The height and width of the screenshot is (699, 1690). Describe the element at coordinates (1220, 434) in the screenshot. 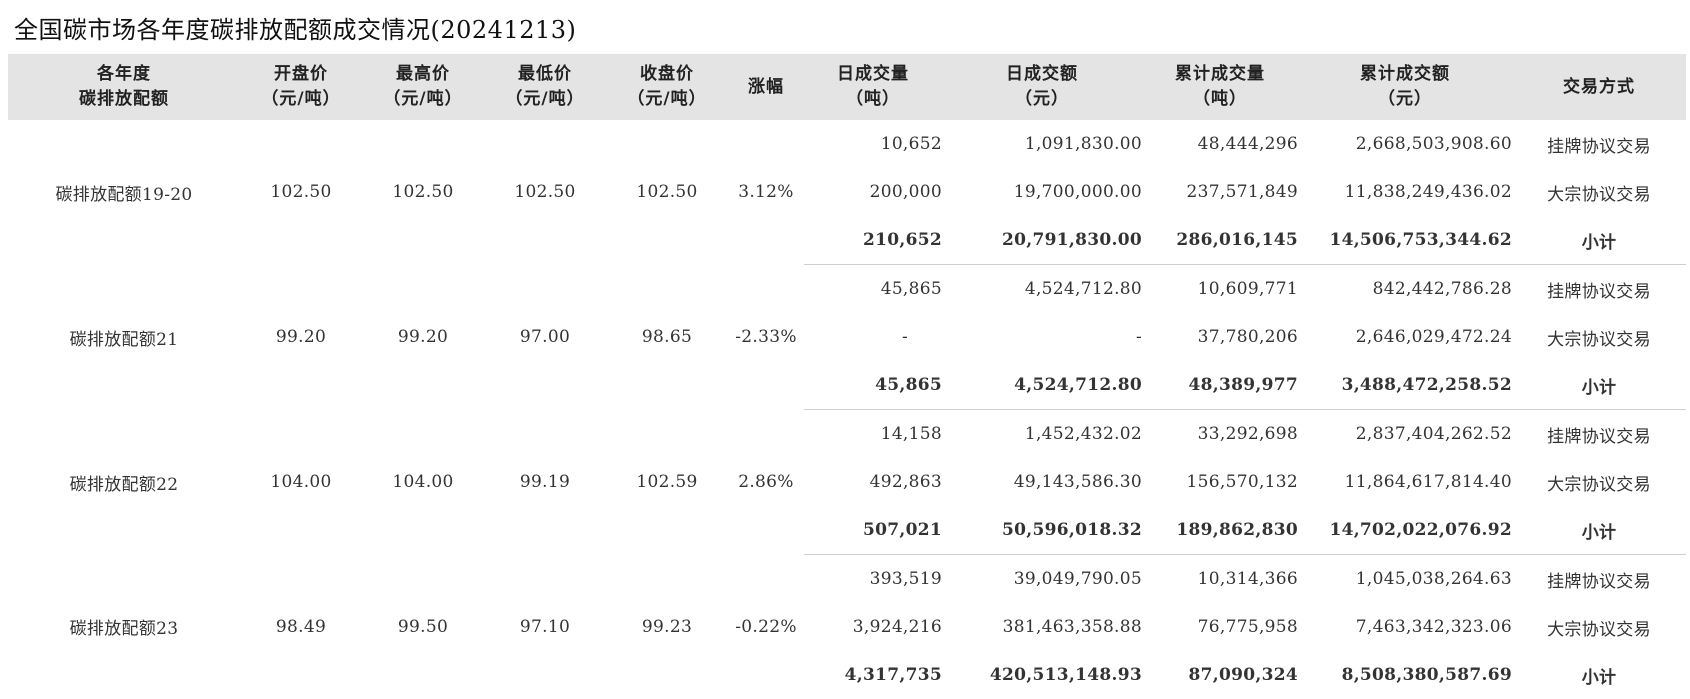

I see `cum-volume: 33,292,698` at that location.